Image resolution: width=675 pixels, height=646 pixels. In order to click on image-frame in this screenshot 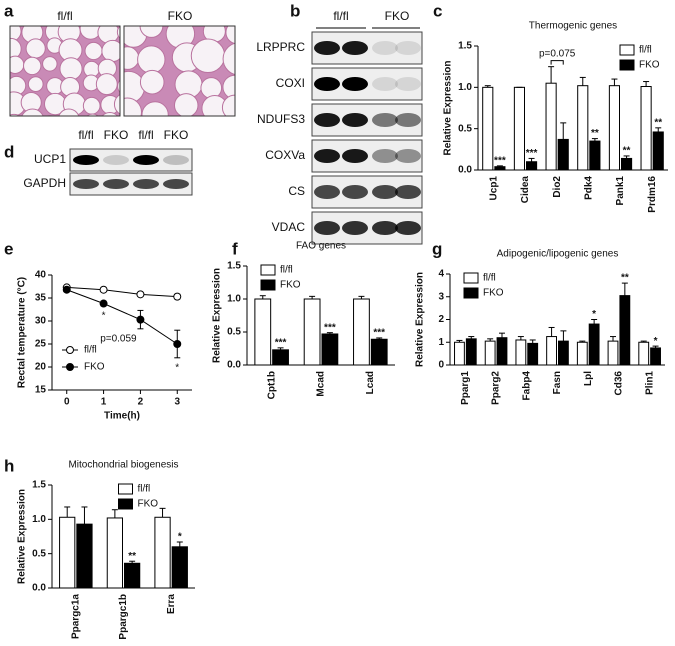, I will do `click(179, 71)`.